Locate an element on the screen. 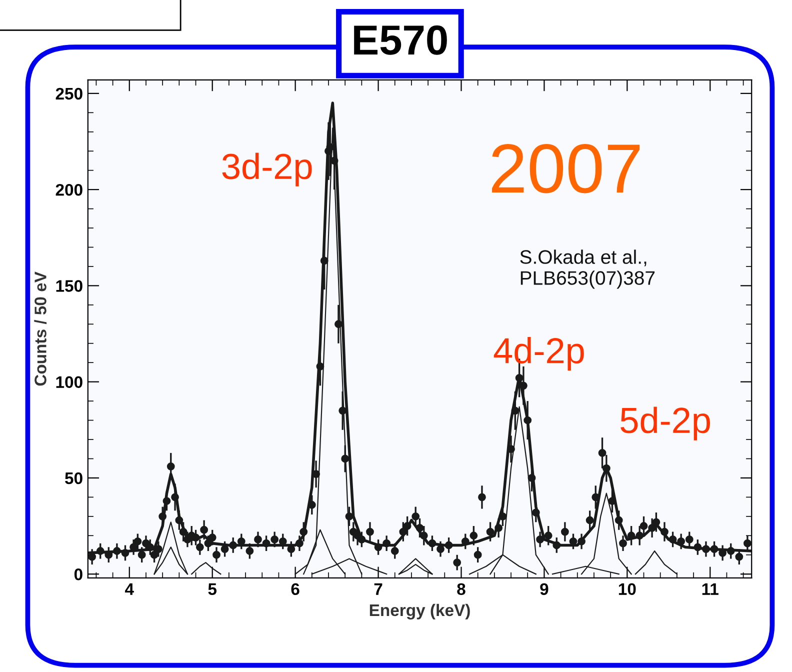 The height and width of the screenshot is (672, 792). annotation: 4d-2p is located at coordinates (539, 354).